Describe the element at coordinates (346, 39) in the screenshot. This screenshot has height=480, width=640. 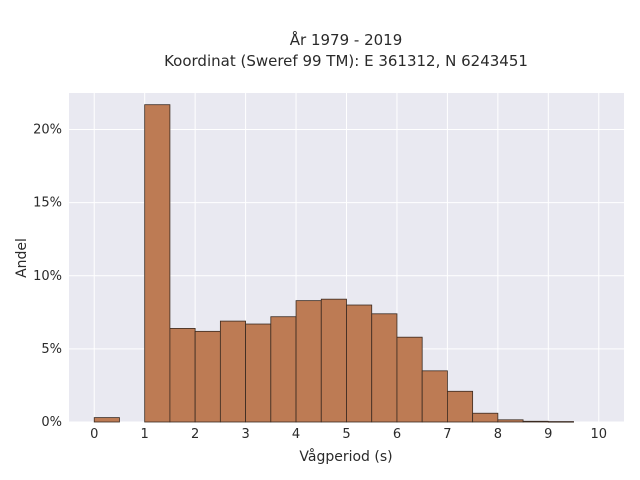
I see `chart-title-line1: År 1979 - 2019` at that location.